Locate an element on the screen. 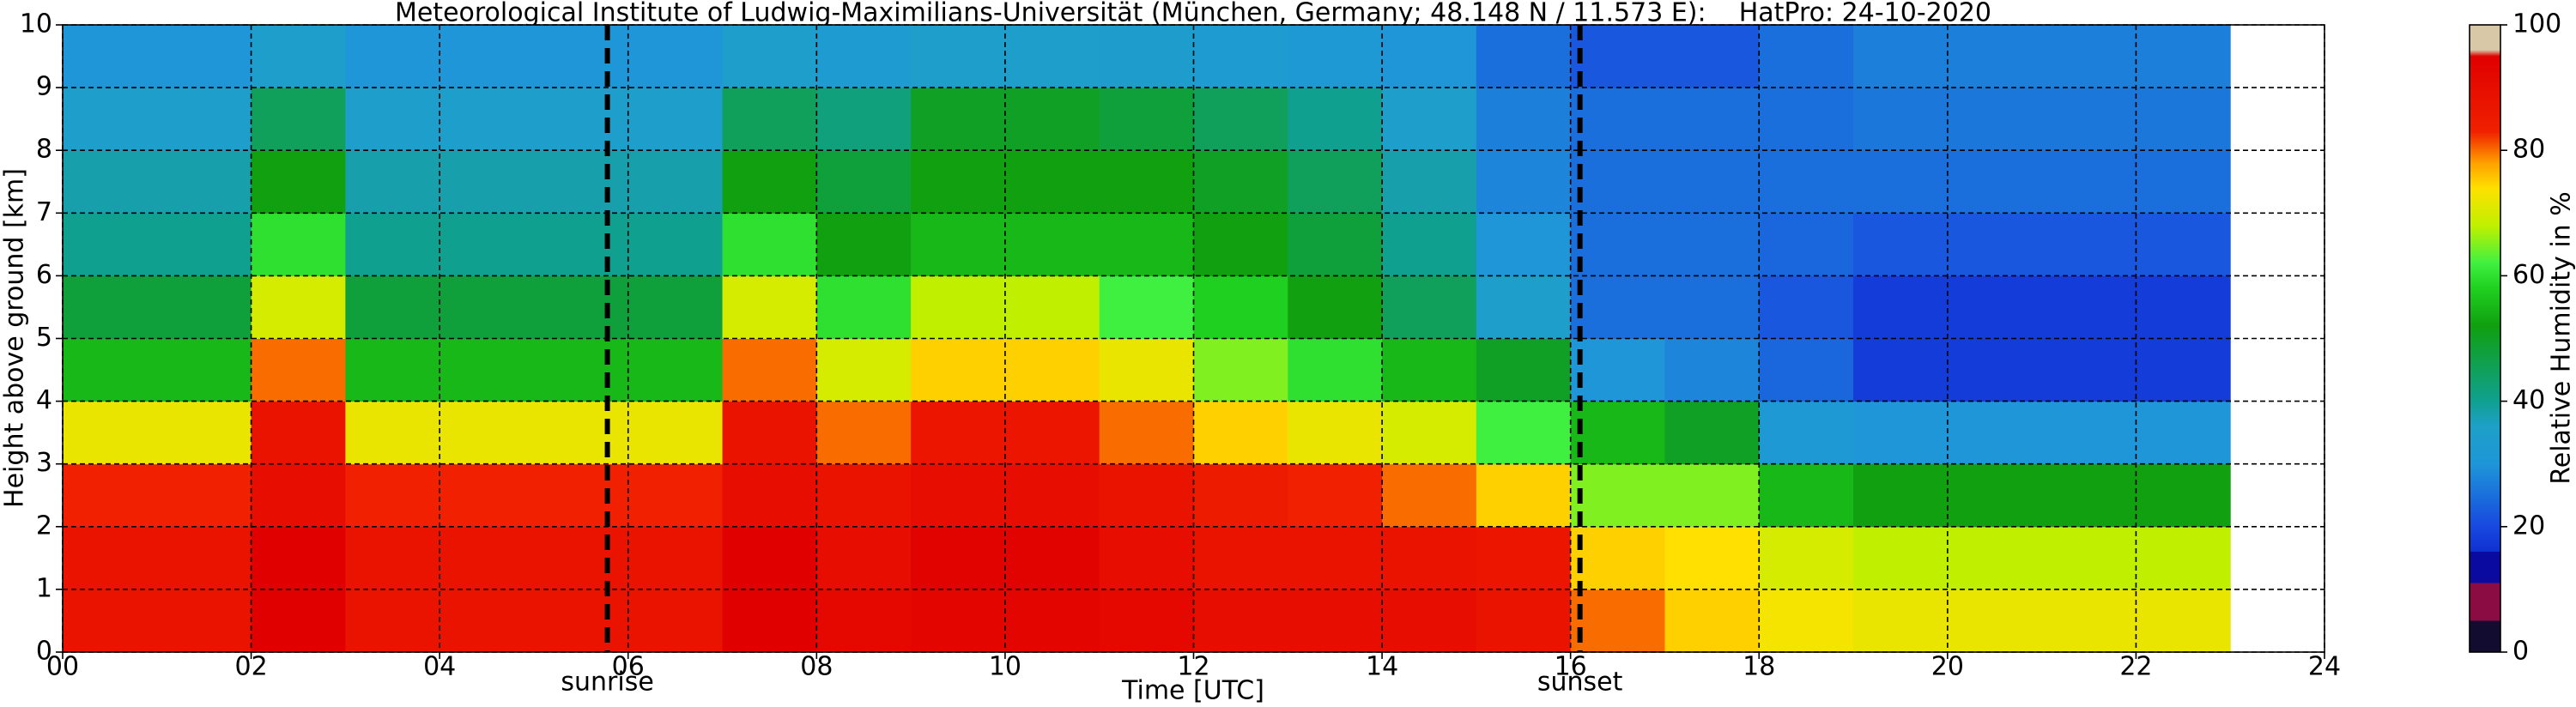 The width and height of the screenshot is (2576, 707). x-tick-label: 20 is located at coordinates (1947, 667).